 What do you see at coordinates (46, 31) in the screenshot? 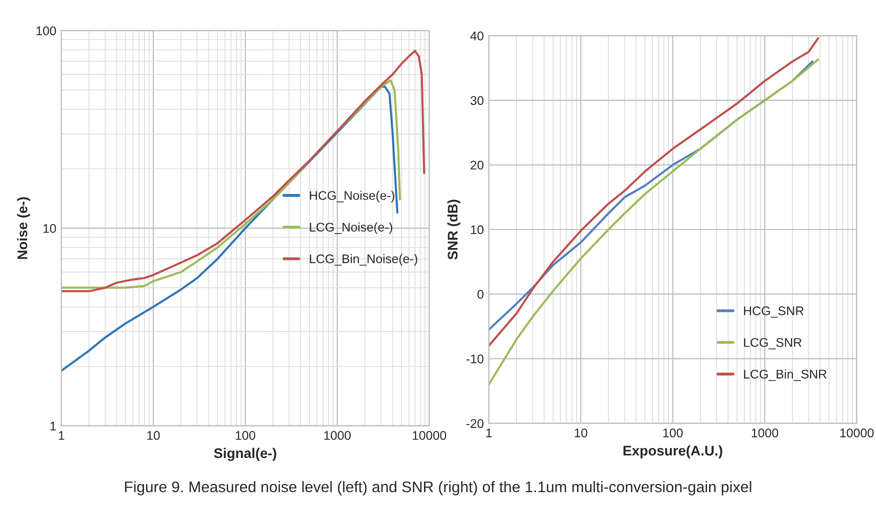
I see `y-tick-label: 100` at bounding box center [46, 31].